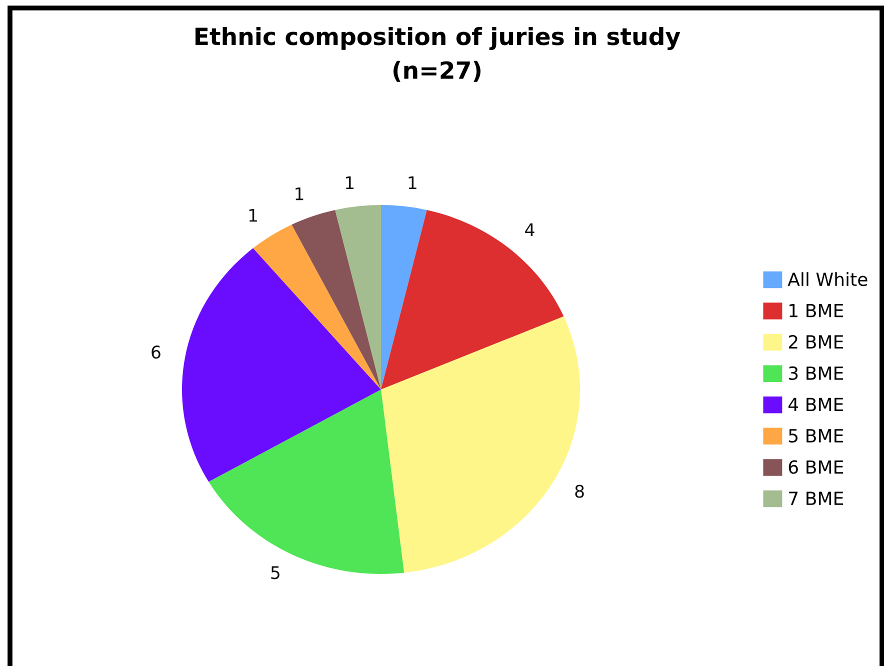 The width and height of the screenshot is (884, 666). What do you see at coordinates (816, 373) in the screenshot?
I see `legend-label: 3 BME` at bounding box center [816, 373].